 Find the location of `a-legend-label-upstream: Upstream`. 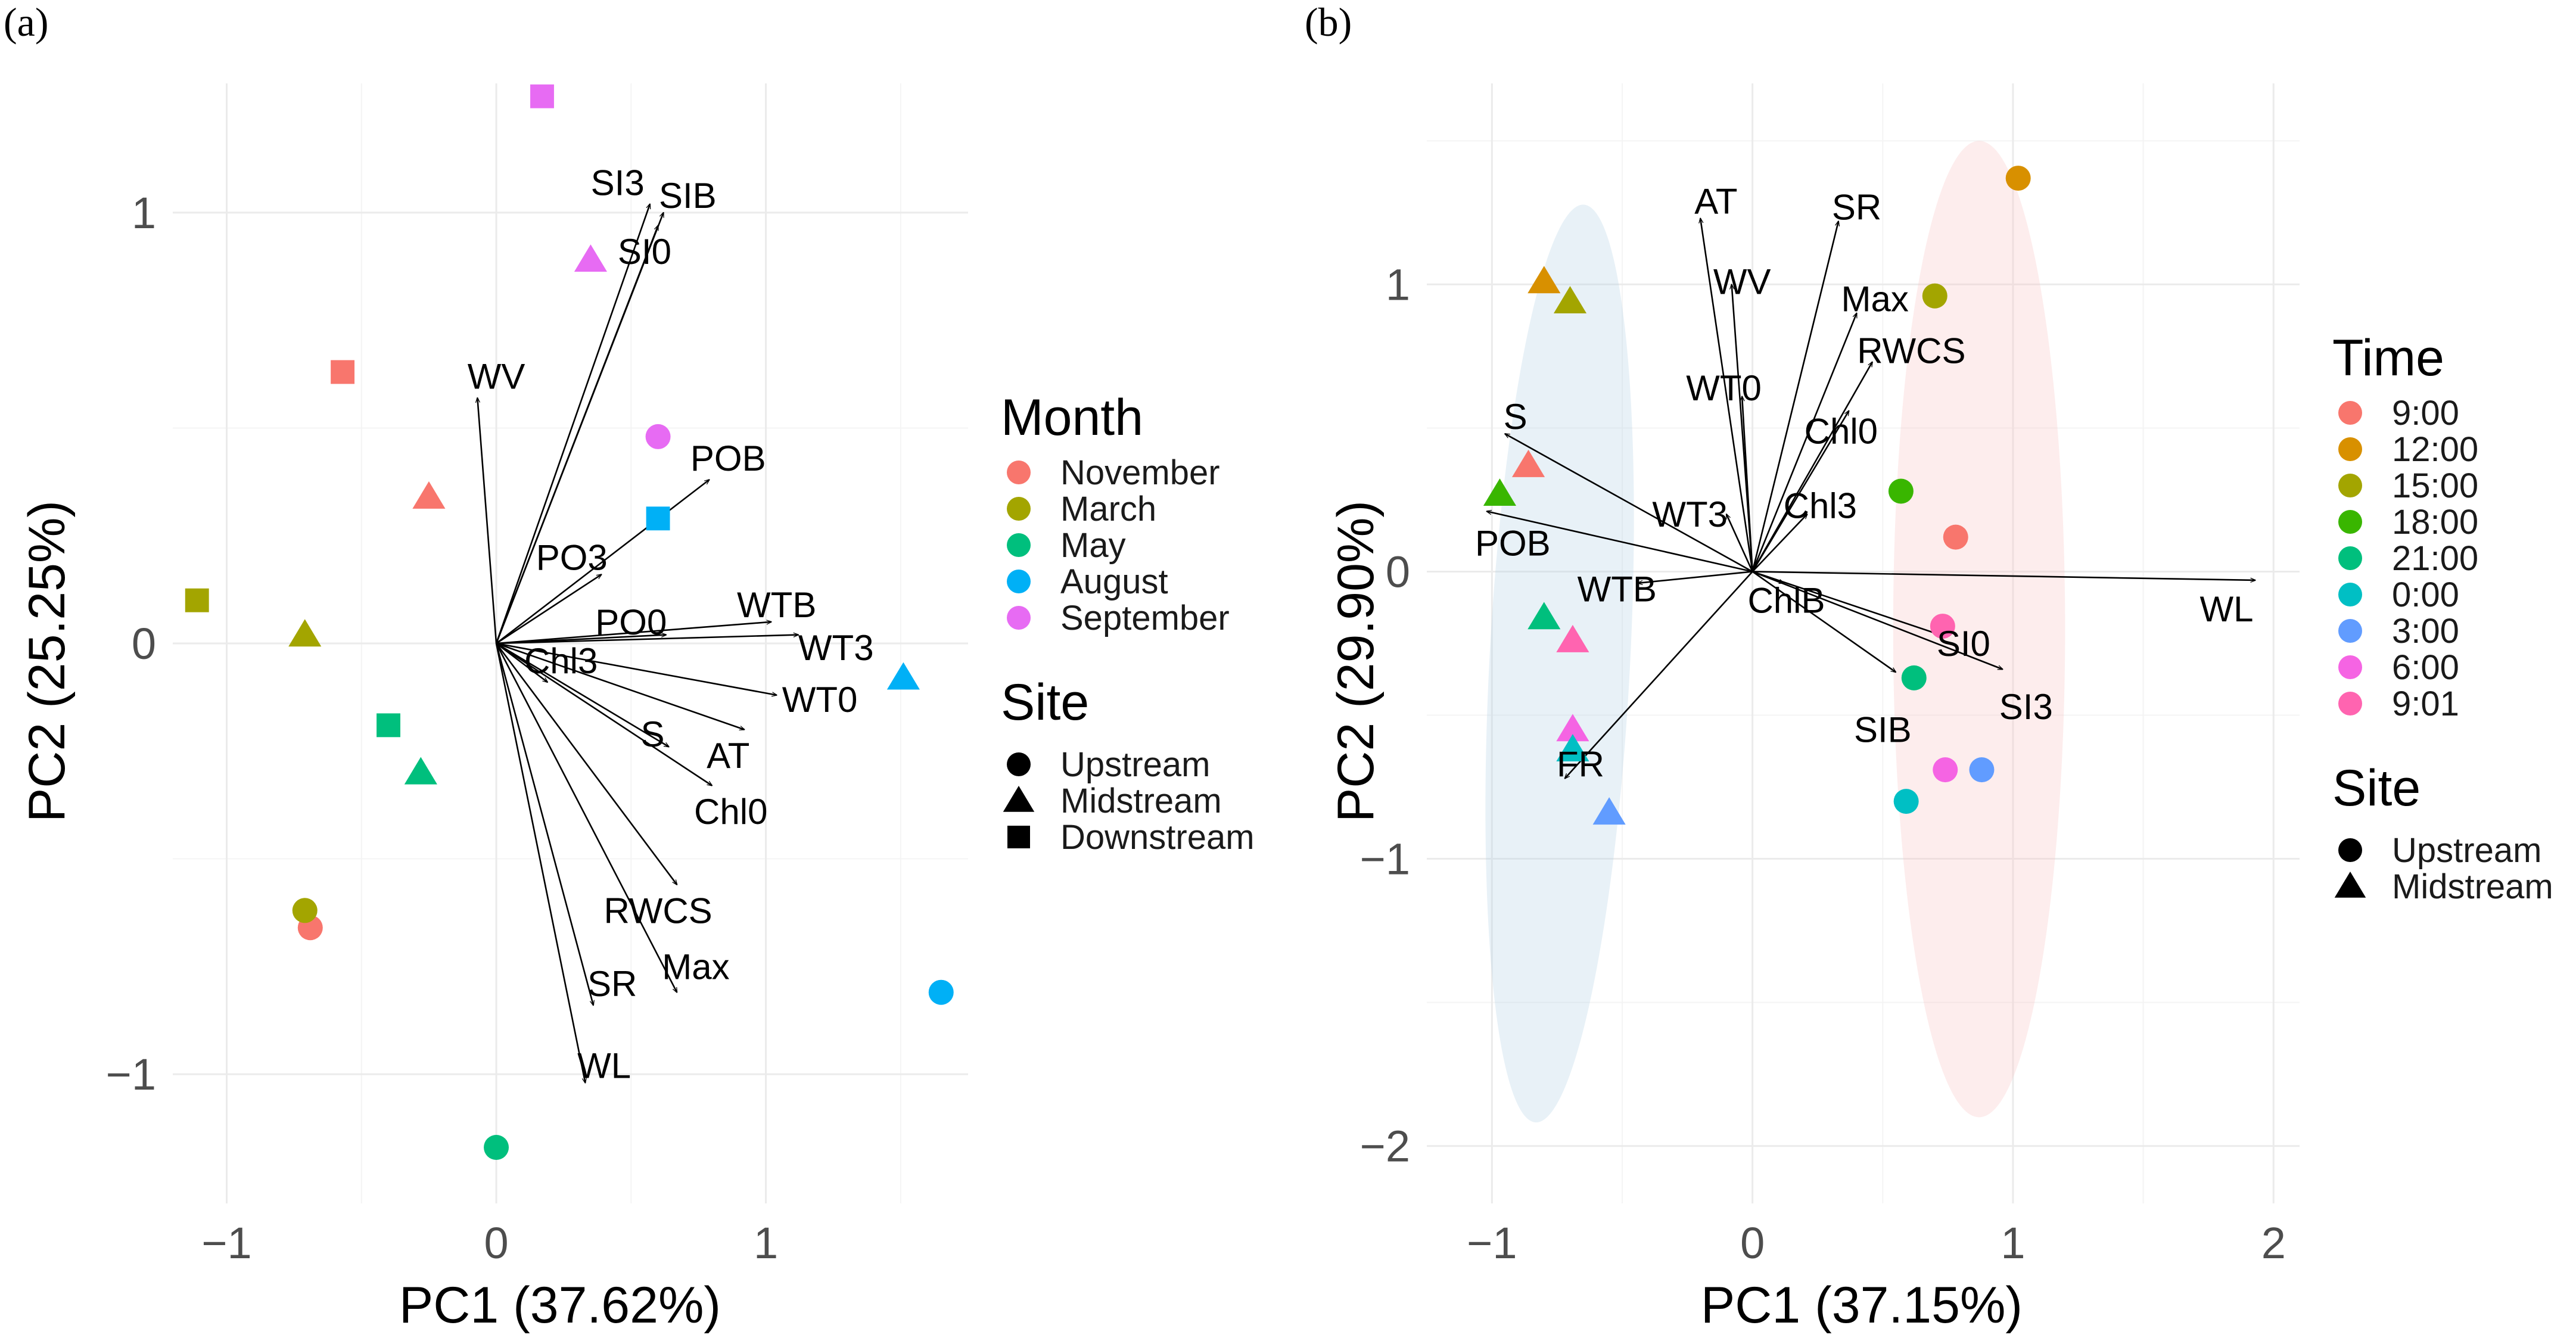

a-legend-label-upstream: Upstream is located at coordinates (1135, 764).